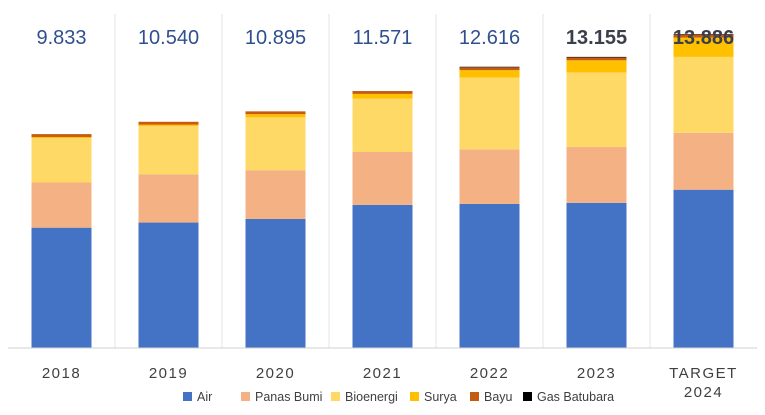 Image resolution: width=765 pixels, height=415 pixels. What do you see at coordinates (440, 397) in the screenshot?
I see `legend-label: Surya` at bounding box center [440, 397].